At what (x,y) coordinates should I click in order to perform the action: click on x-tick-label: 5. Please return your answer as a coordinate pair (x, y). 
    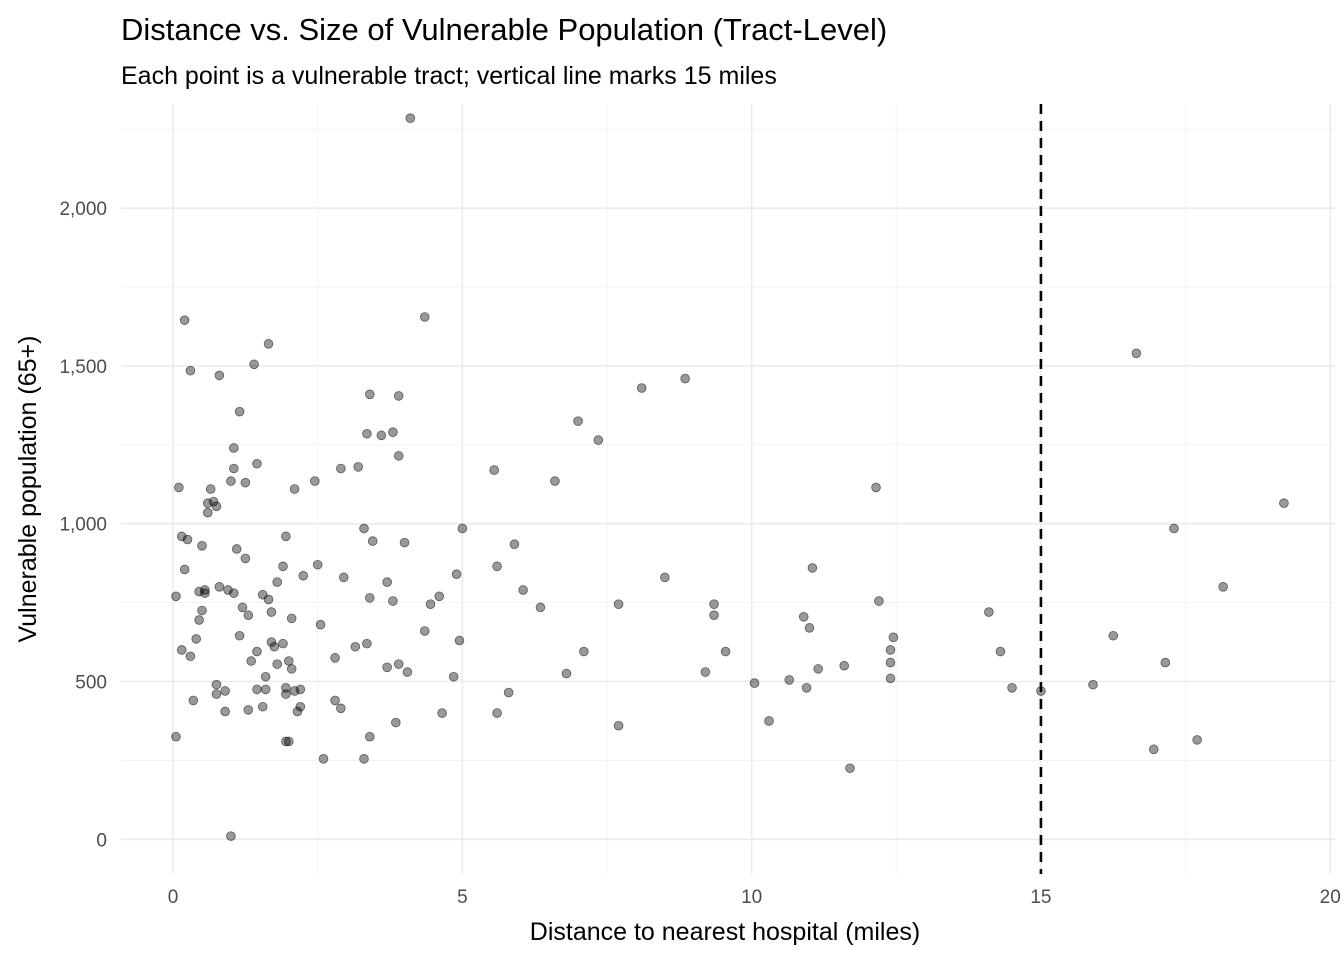
    Looking at the image, I should click on (462, 897).